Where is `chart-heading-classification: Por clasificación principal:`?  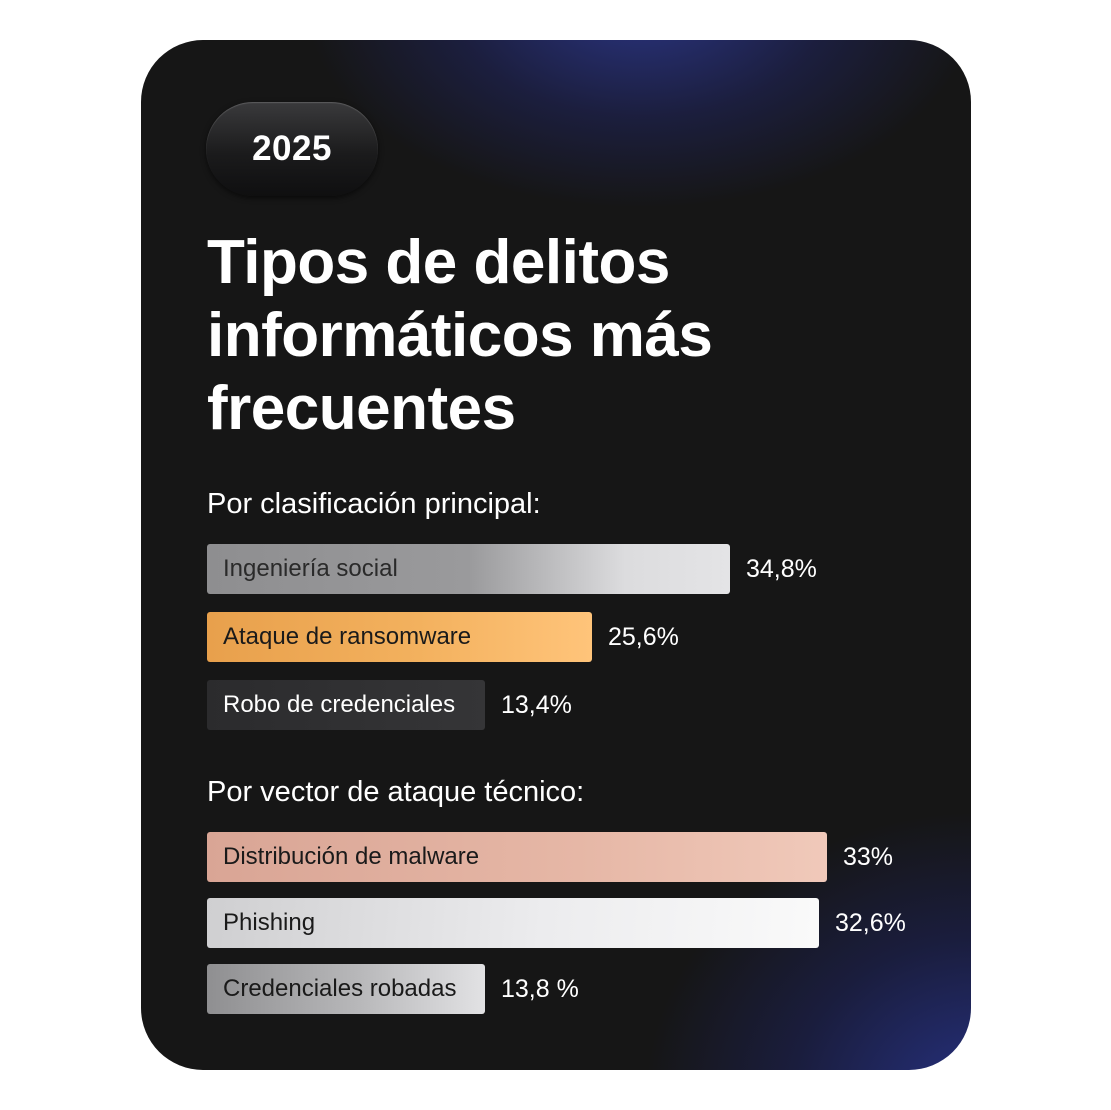
chart-heading-classification: Por clasificación principal: is located at coordinates (374, 504).